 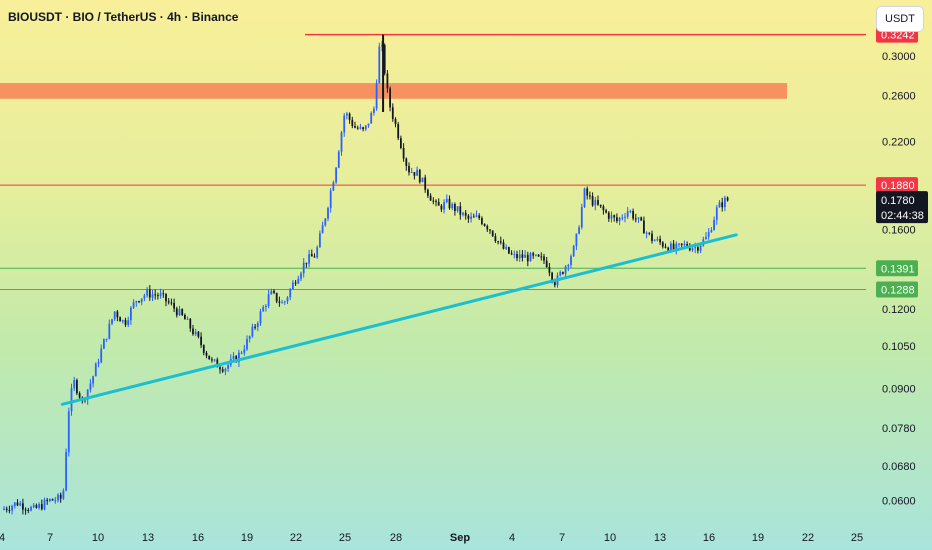 I want to click on current-price-badge, so click(x=902, y=207).